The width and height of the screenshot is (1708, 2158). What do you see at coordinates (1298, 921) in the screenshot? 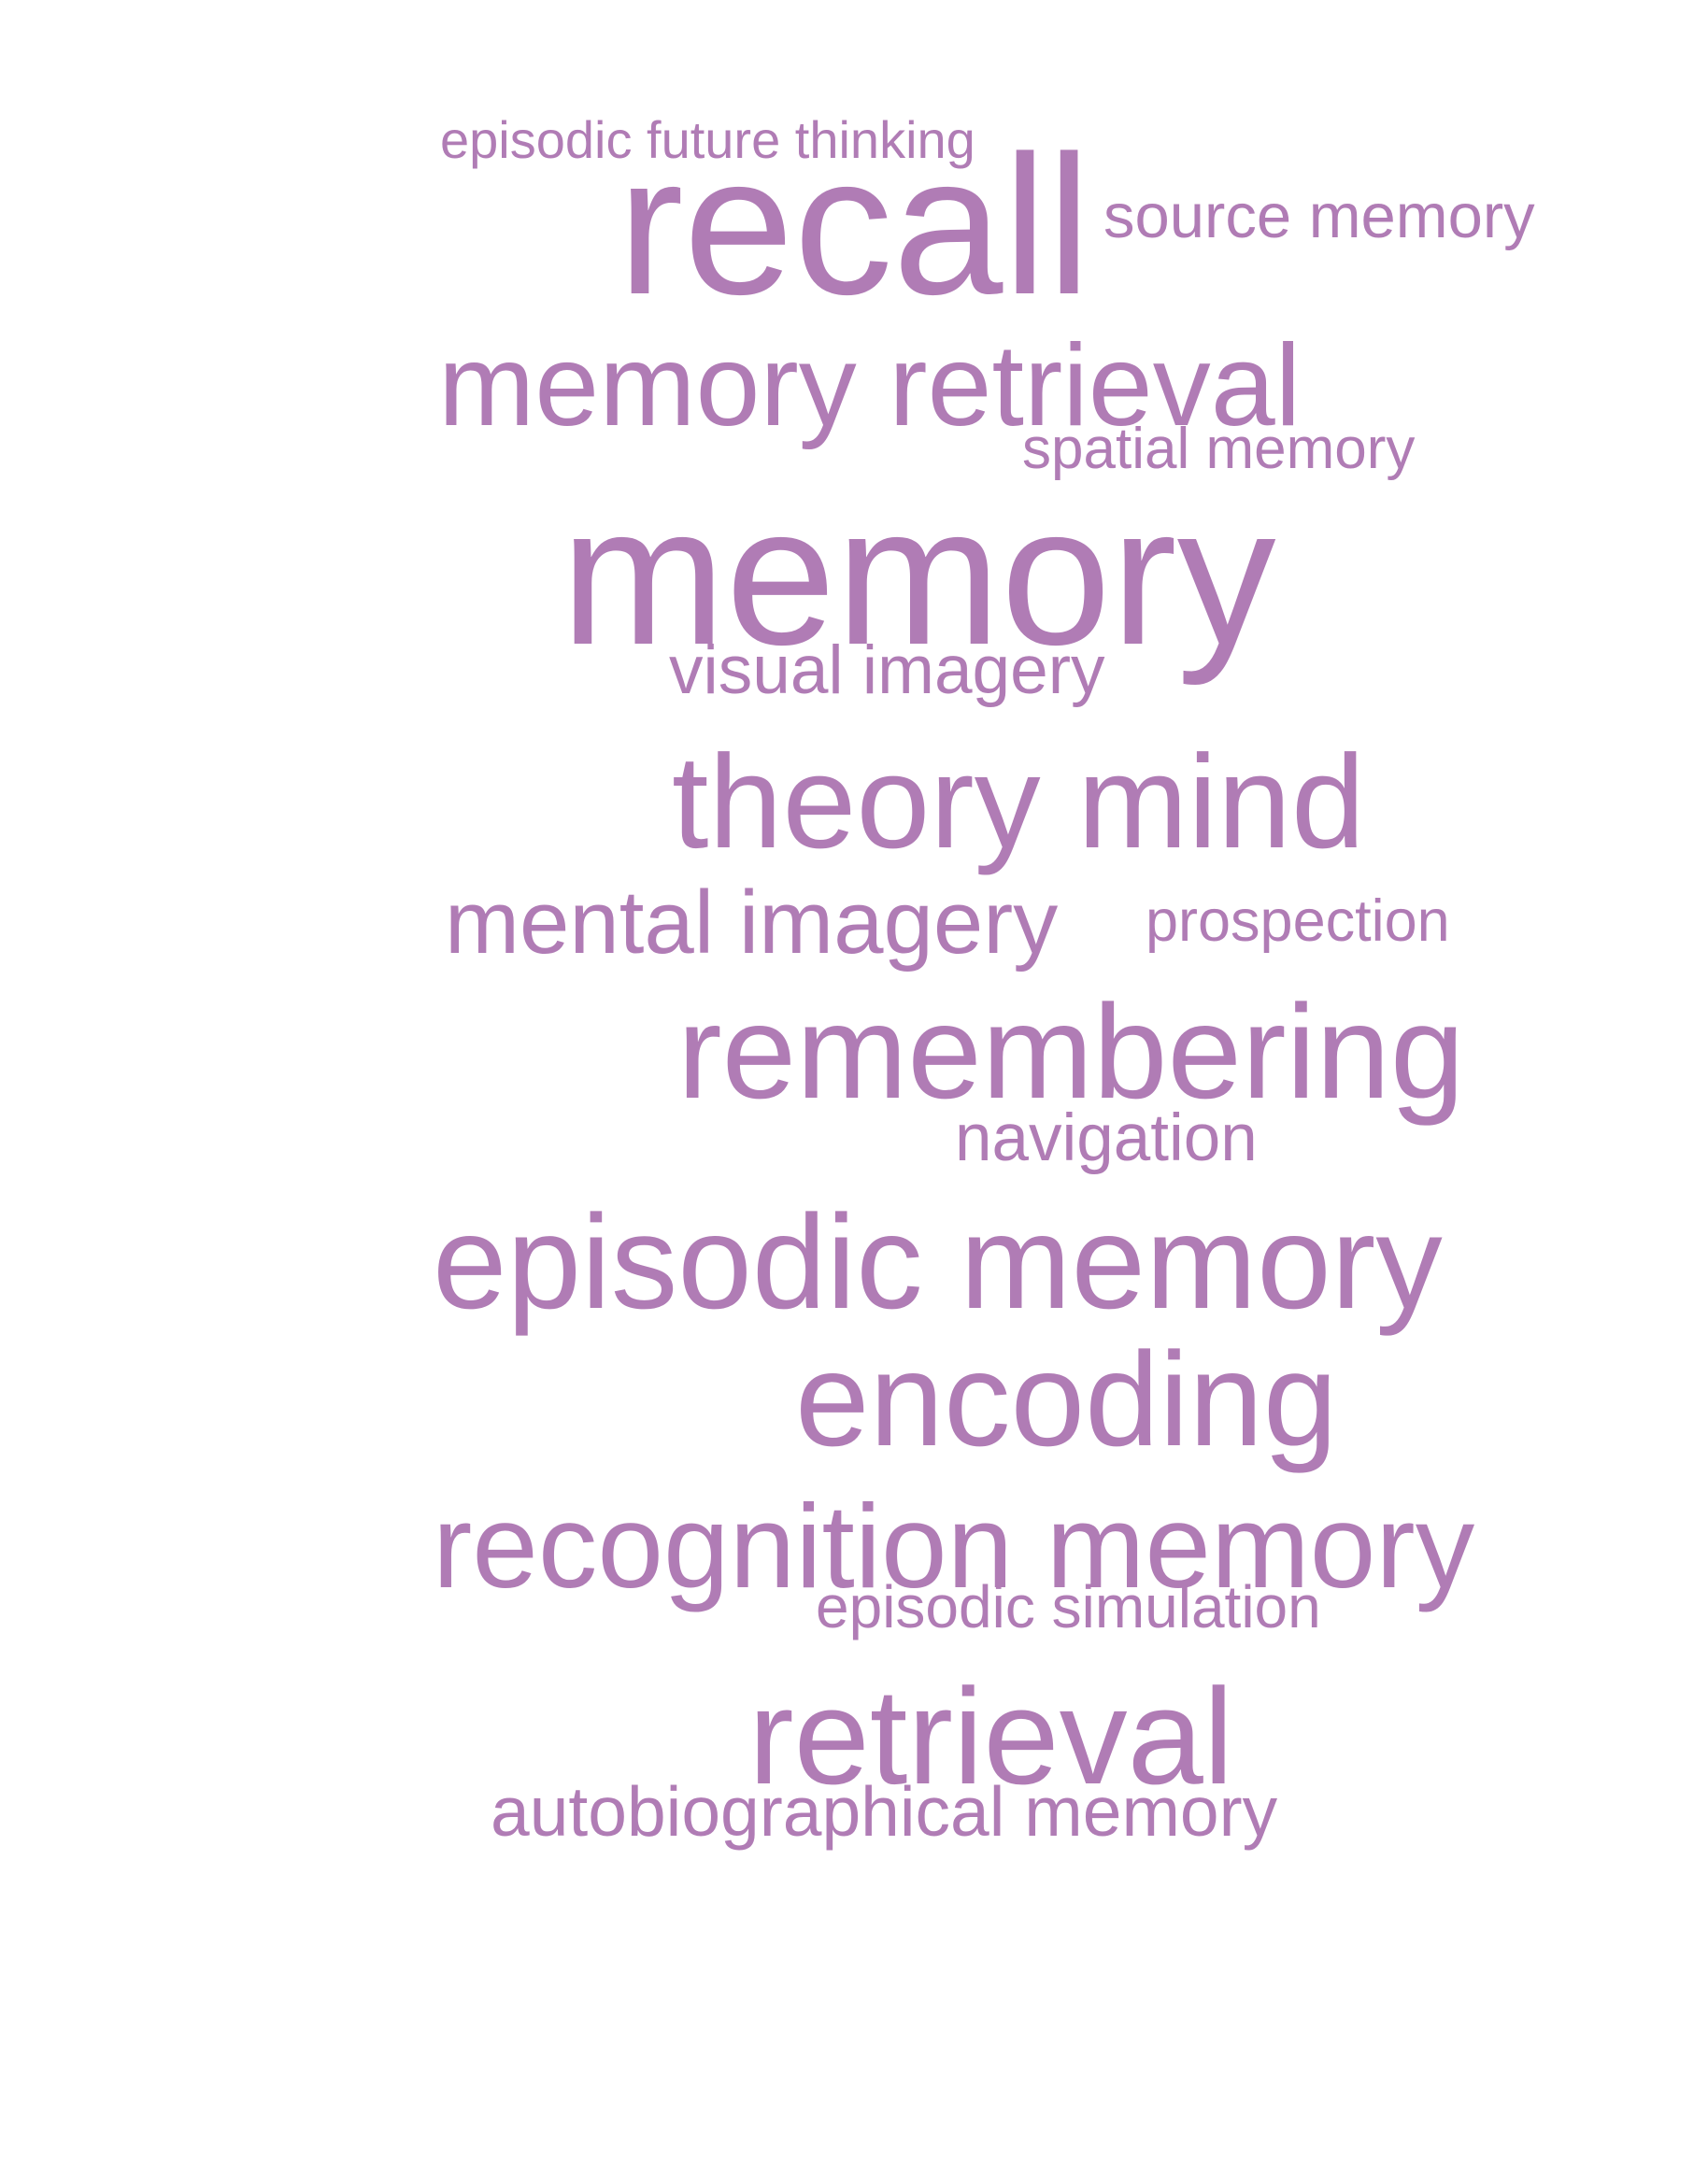
I see `word-prospection: prospection` at bounding box center [1298, 921].